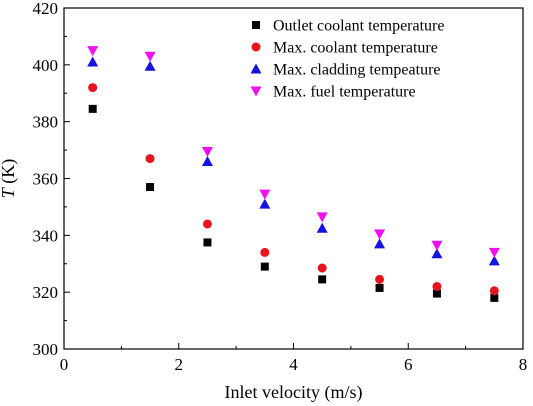  Describe the element at coordinates (46, 65) in the screenshot. I see `y-tick-label-400: 400` at that location.